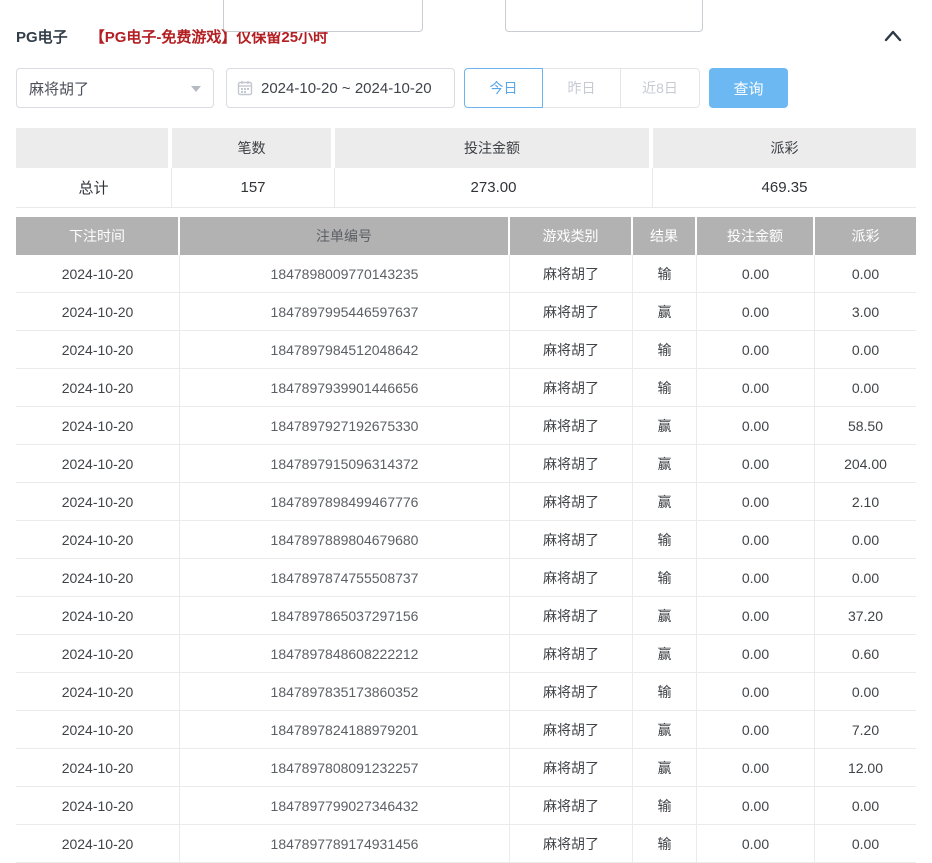 The width and height of the screenshot is (932, 863). I want to click on collapse-section-button, so click(893, 36).